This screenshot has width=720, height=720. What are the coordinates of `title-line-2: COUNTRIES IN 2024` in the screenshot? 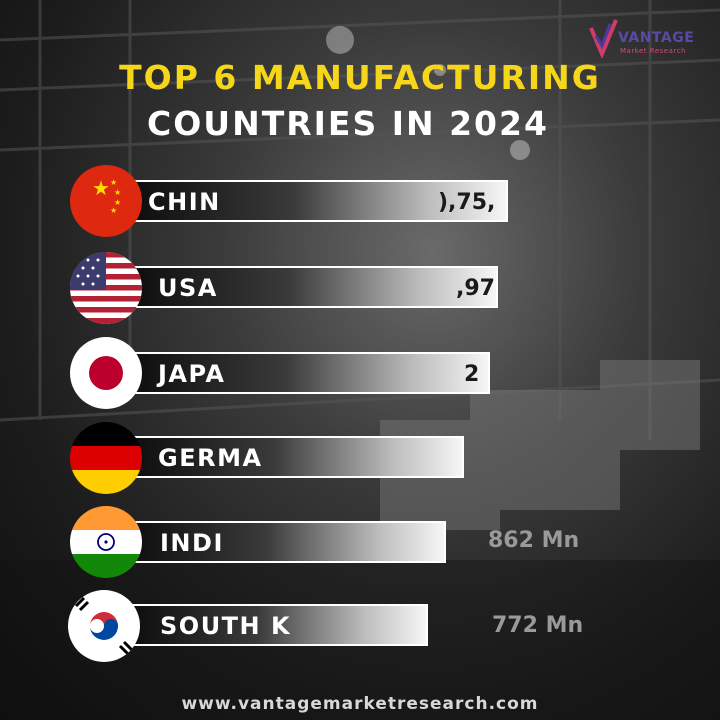 It's located at (348, 123).